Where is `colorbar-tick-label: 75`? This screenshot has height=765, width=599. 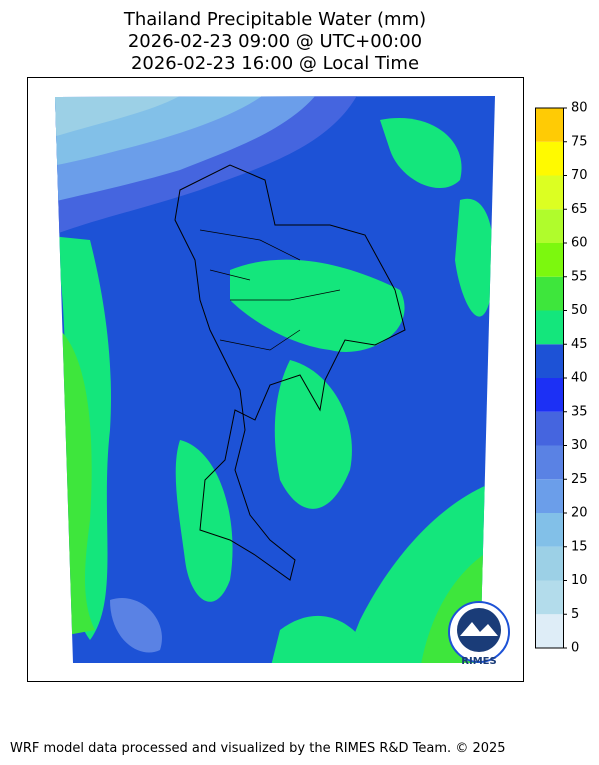
colorbar-tick-label: 75 is located at coordinates (579, 141).